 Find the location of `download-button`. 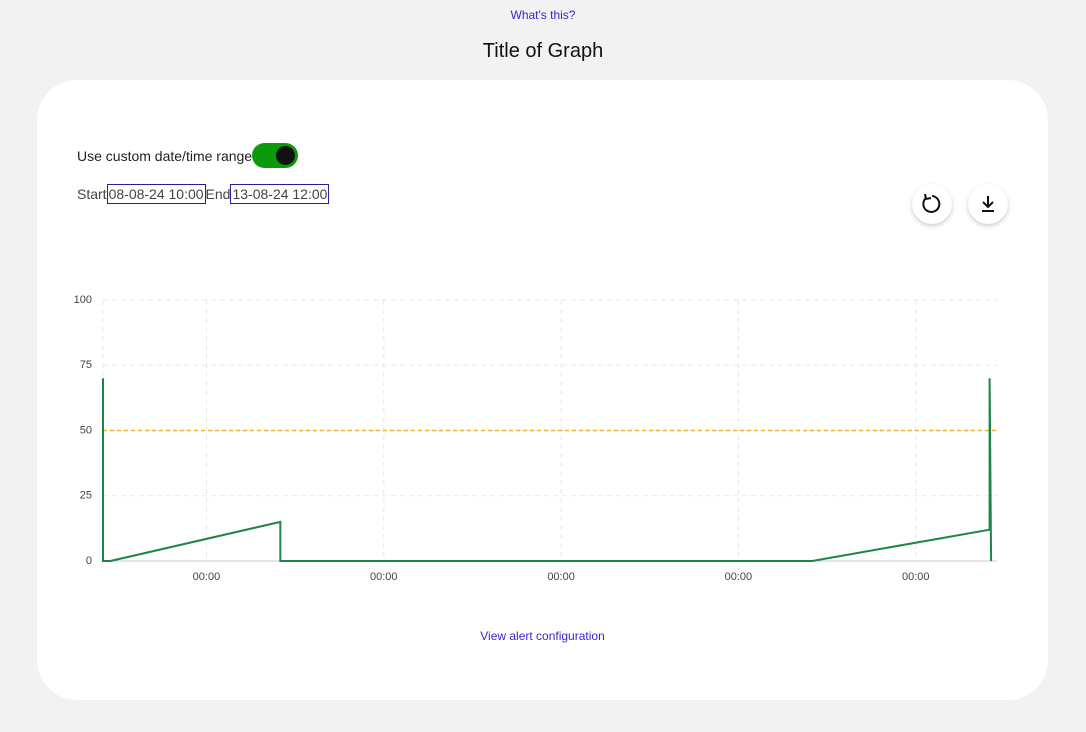

download-button is located at coordinates (988, 204).